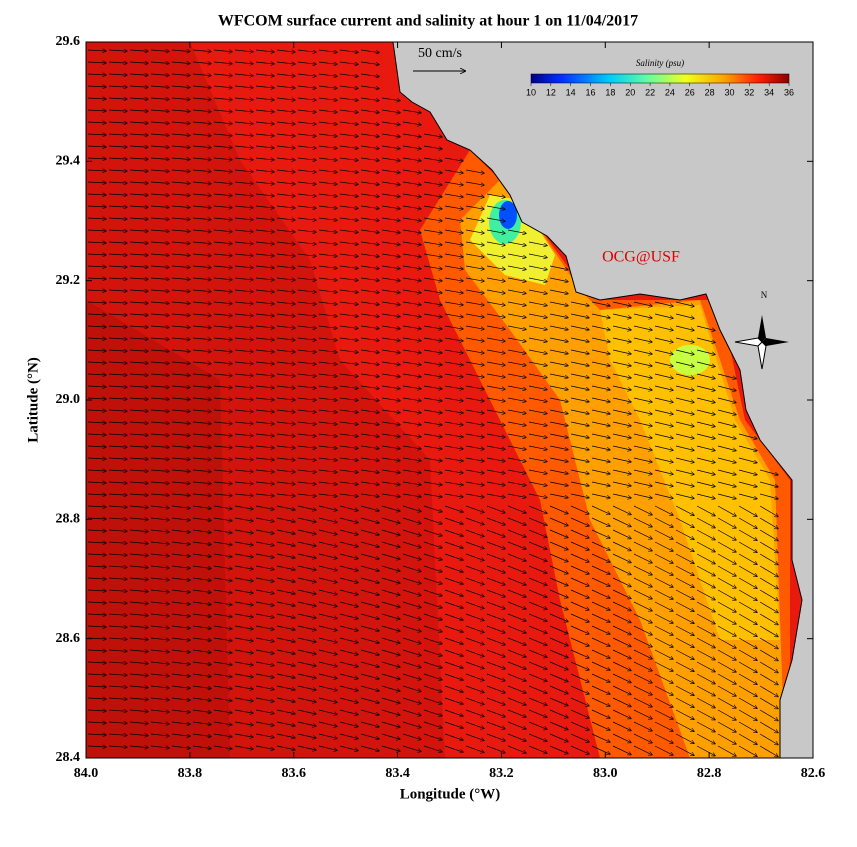 The width and height of the screenshot is (857, 847). Describe the element at coordinates (190, 773) in the screenshot. I see `x-tick-label: 83.8` at that location.